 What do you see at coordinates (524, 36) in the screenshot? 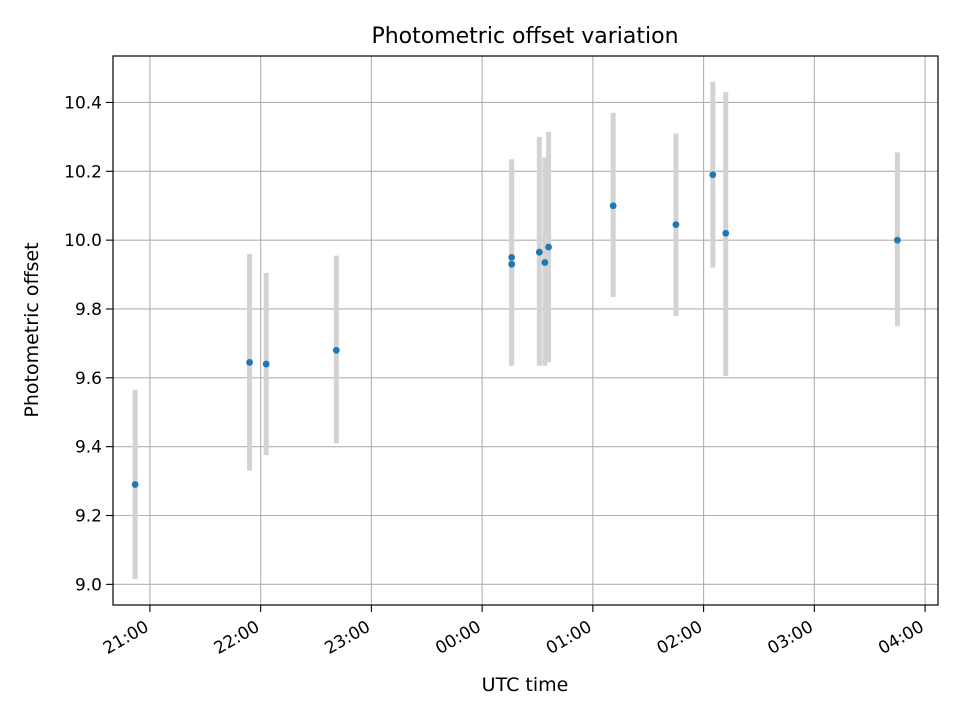
I see `chart-title: Photometric offset variation` at bounding box center [524, 36].